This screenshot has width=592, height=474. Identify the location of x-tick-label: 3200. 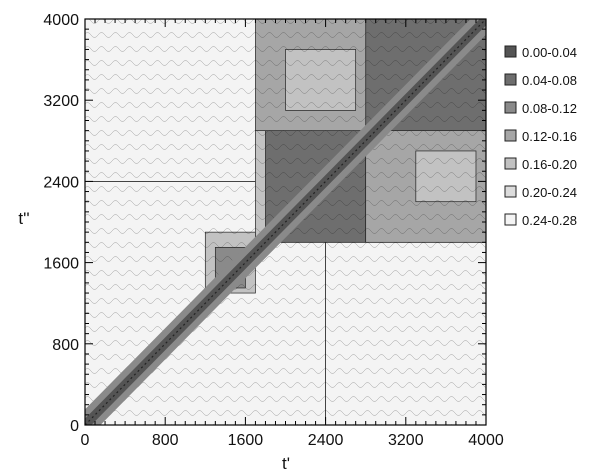
(406, 440).